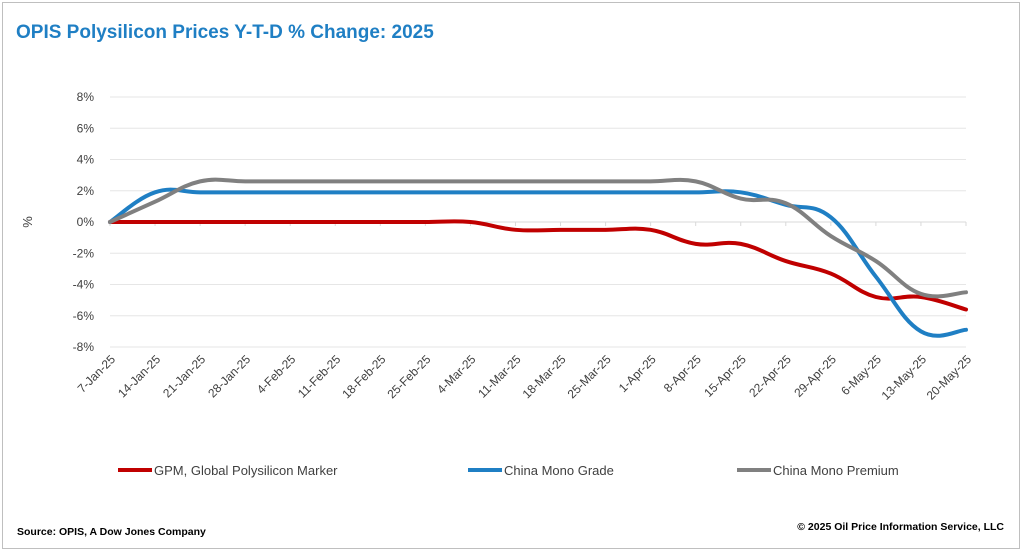  What do you see at coordinates (589, 376) in the screenshot?
I see `x-tick-label: 25-Mar-25` at bounding box center [589, 376].